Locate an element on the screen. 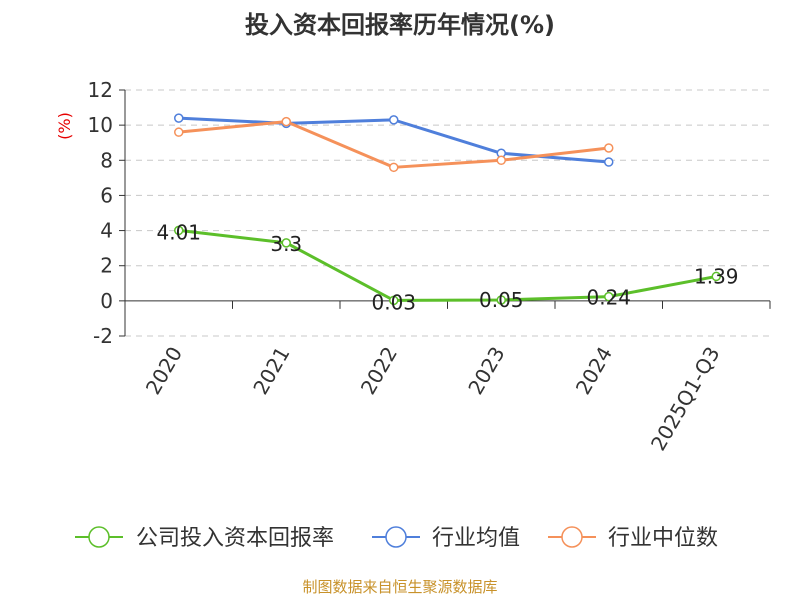  legend-label: 行业中位数 is located at coordinates (663, 538).